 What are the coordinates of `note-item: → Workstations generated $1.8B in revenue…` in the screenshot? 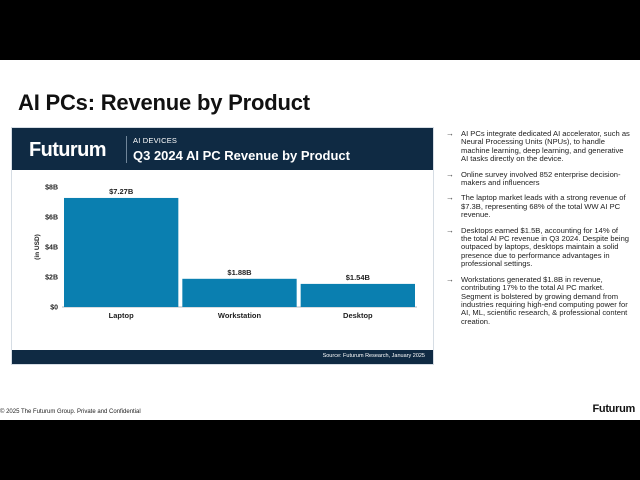 It's located at (538, 300).